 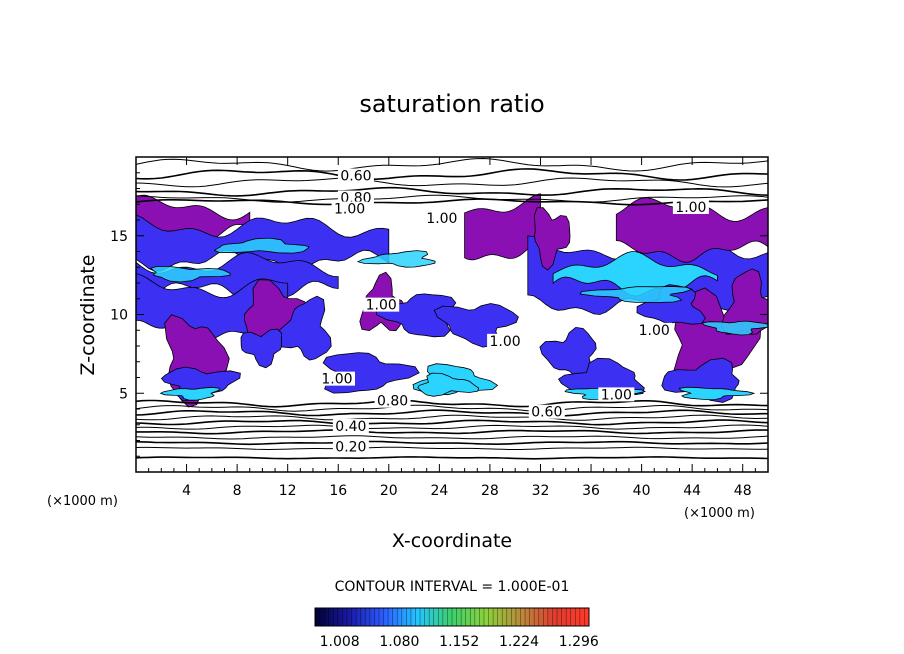 I want to click on x-tick-label: 4, so click(x=186, y=491).